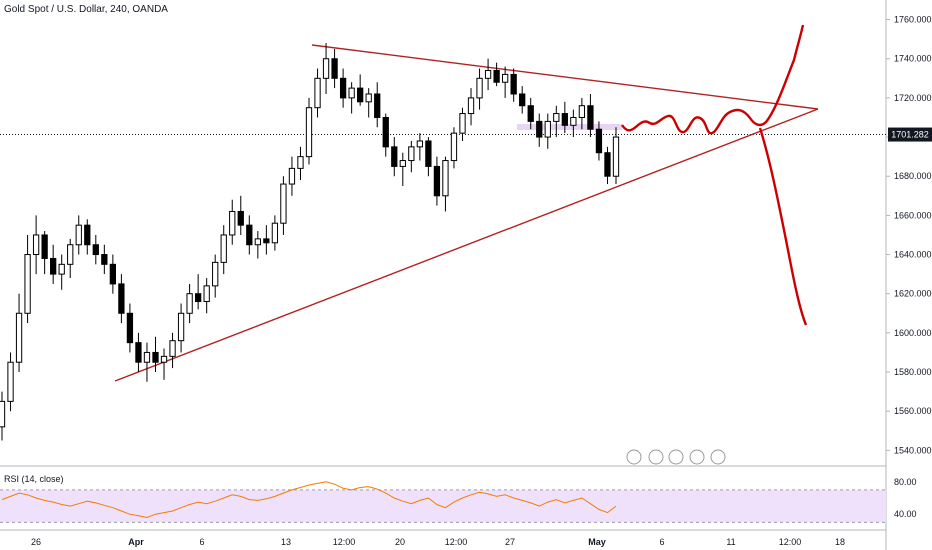 The height and width of the screenshot is (550, 932). Describe the element at coordinates (730, 542) in the screenshot. I see `x-tick-label: 11` at that location.